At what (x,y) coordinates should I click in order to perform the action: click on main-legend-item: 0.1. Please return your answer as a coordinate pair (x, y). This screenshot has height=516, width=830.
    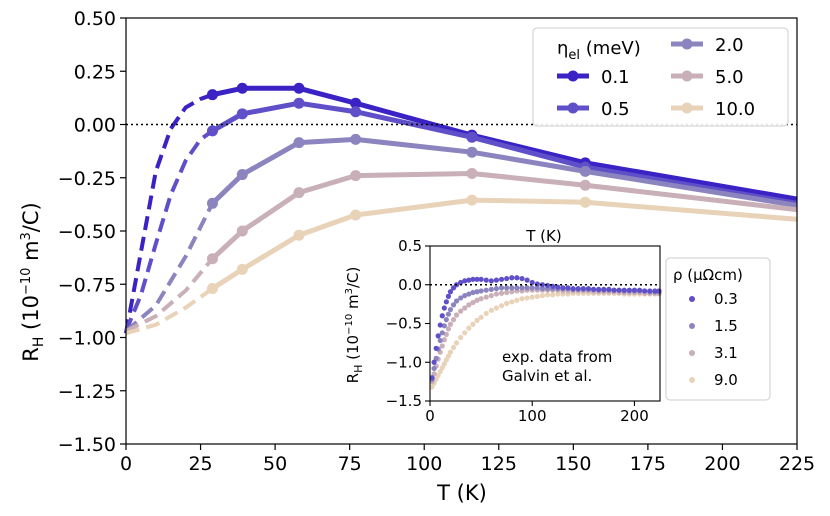
    Looking at the image, I should click on (593, 77).